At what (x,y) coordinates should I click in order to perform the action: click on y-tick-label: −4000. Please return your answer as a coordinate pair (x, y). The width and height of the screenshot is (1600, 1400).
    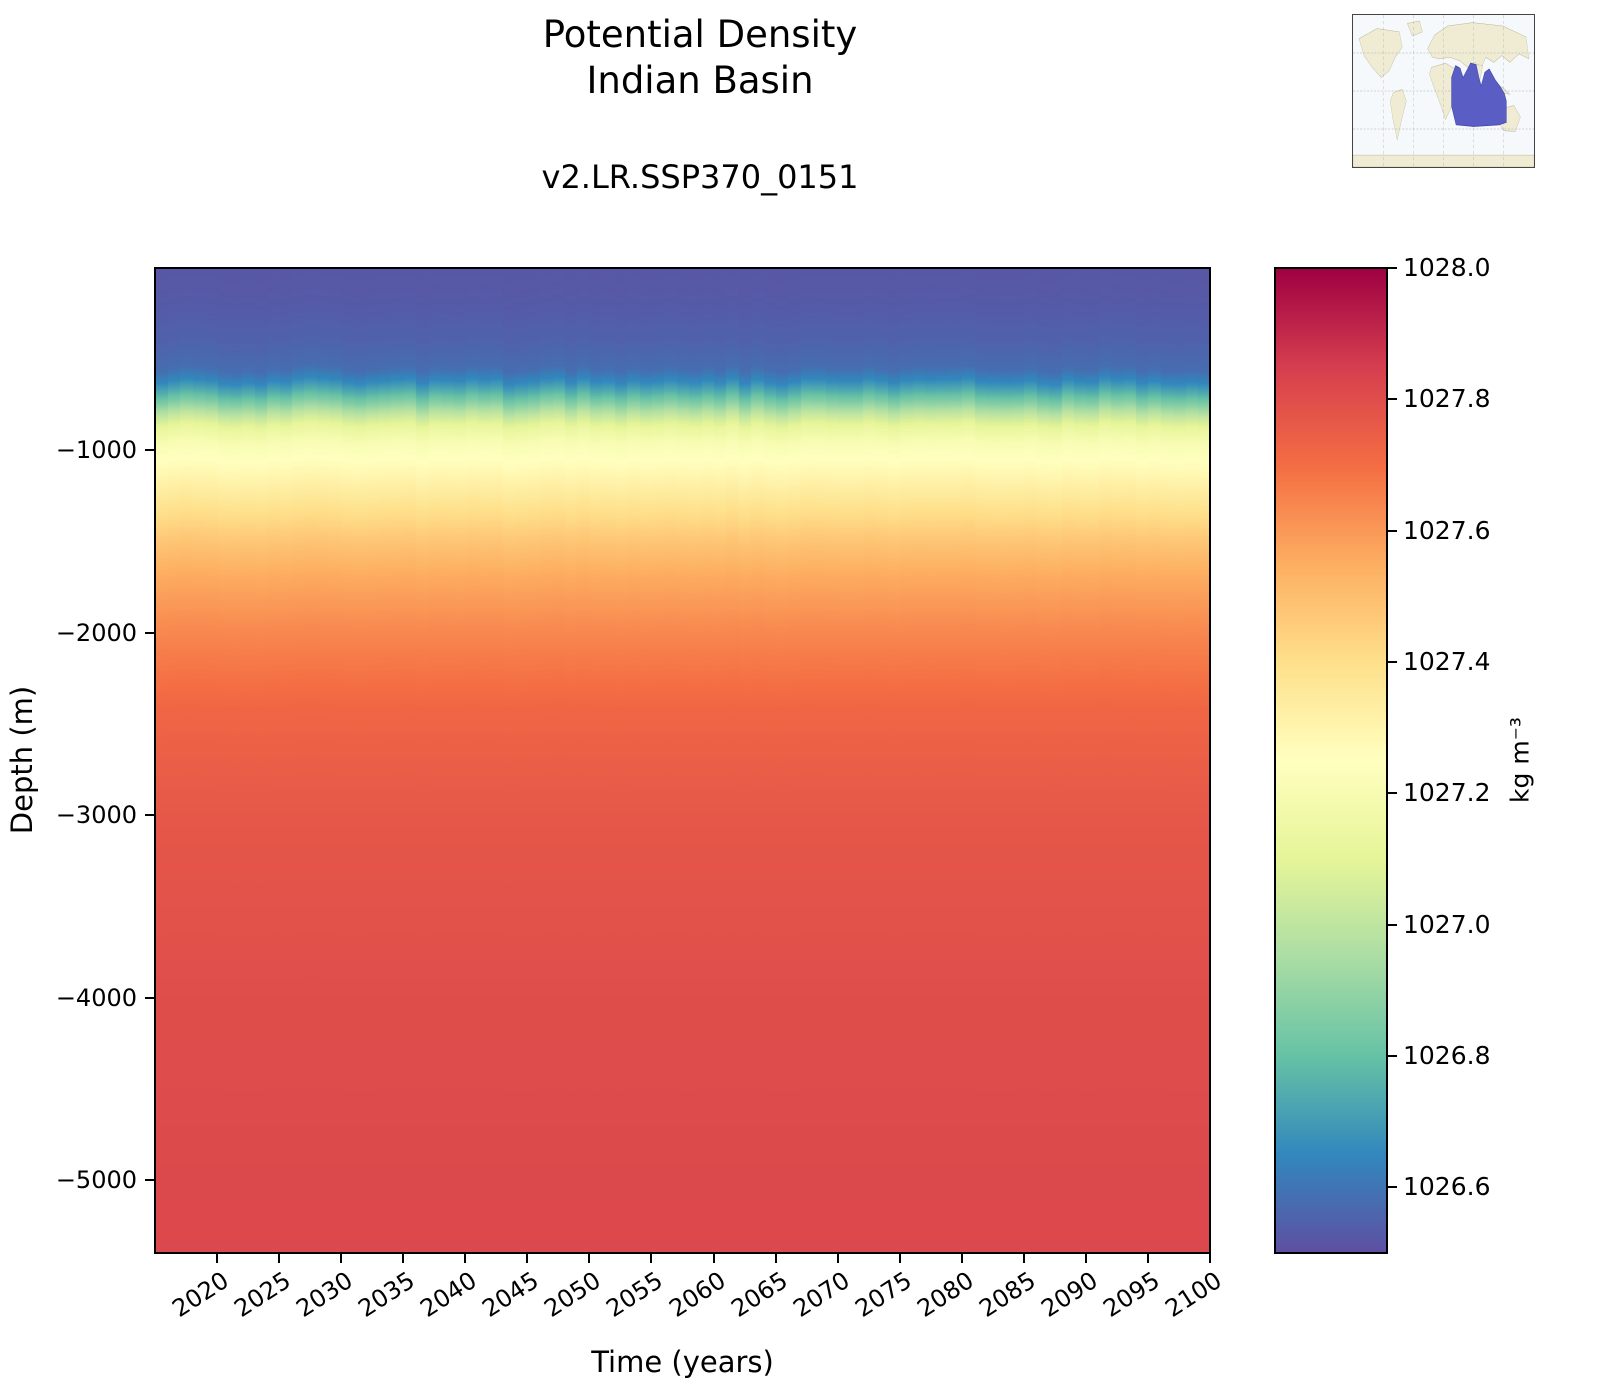
    Looking at the image, I should click on (96, 997).